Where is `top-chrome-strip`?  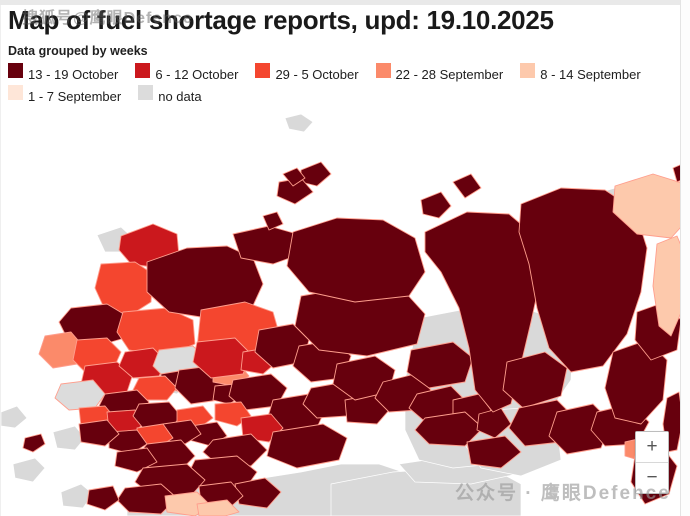
top-chrome-strip is located at coordinates (345, 2).